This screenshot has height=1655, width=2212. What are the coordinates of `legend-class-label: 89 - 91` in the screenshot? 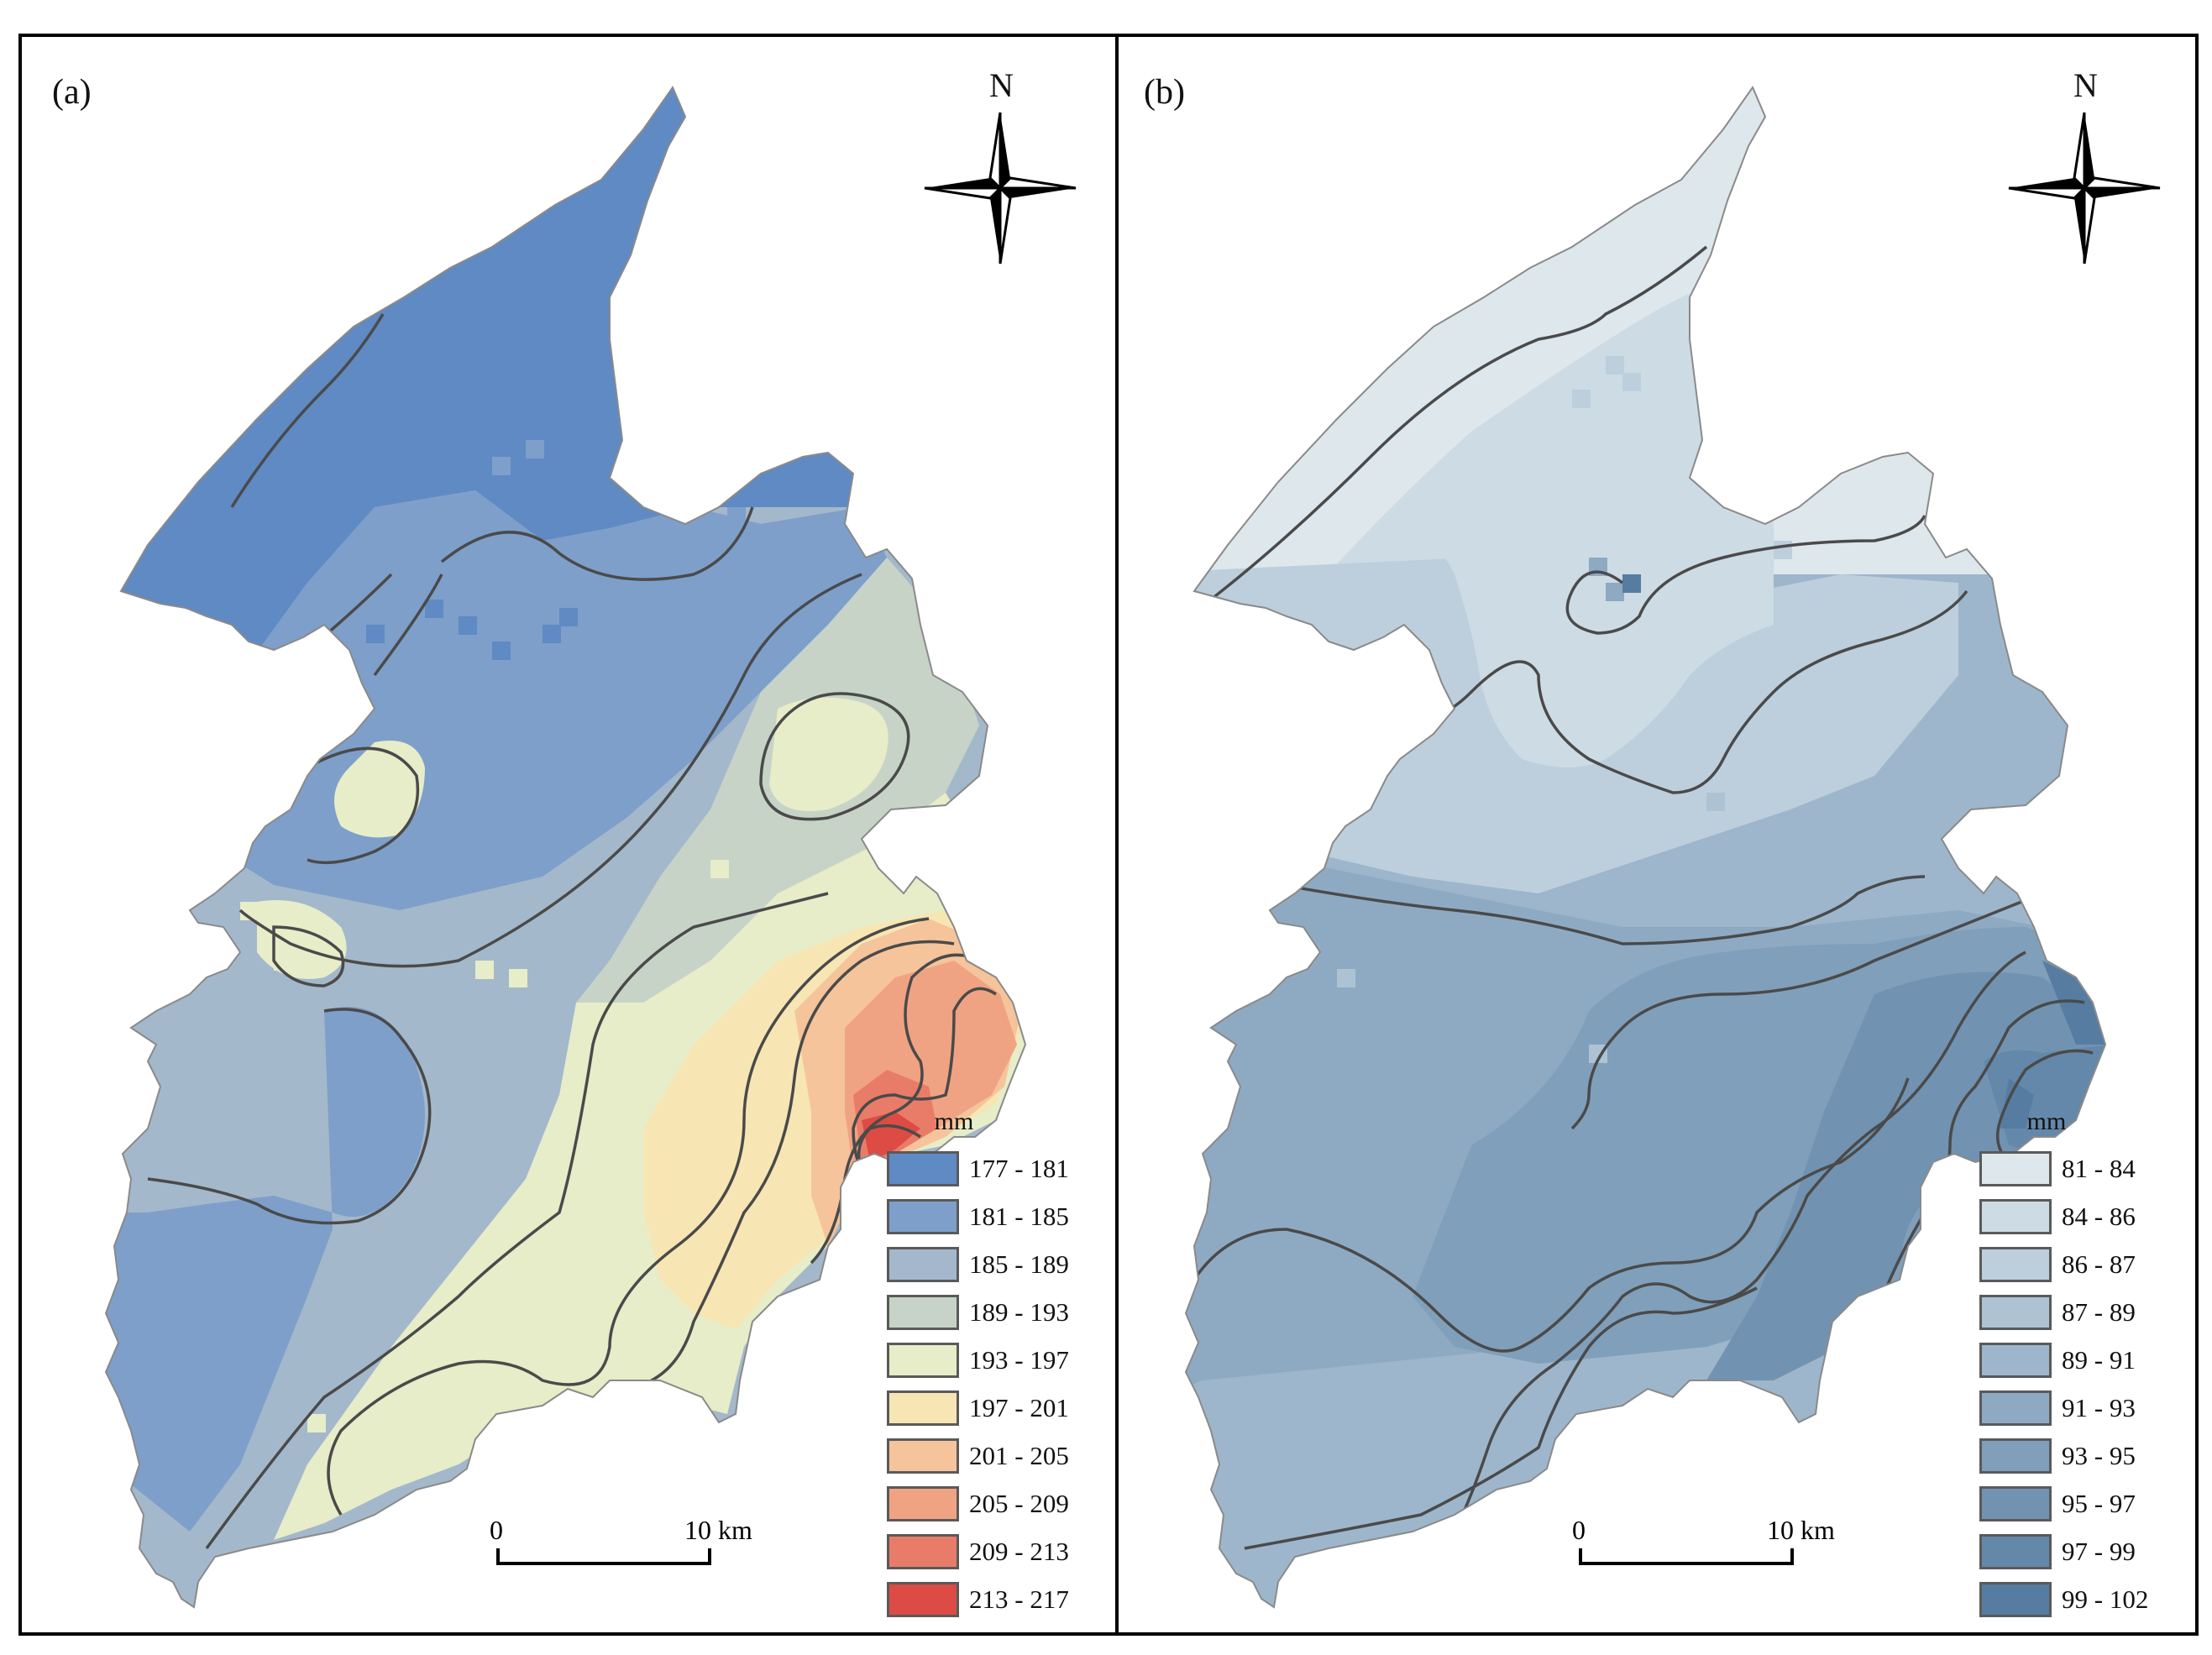 It's located at (2099, 1359).